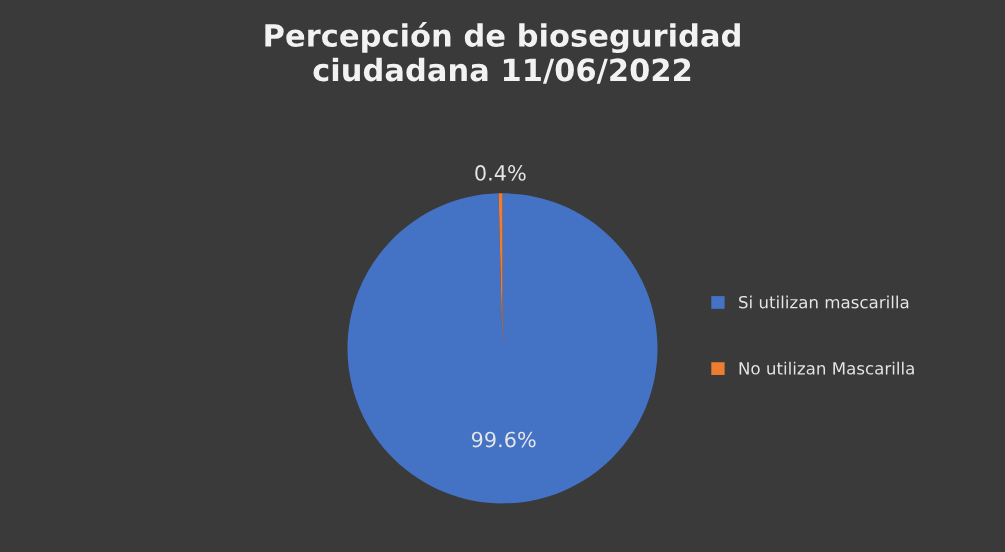 This screenshot has height=552, width=1005. I want to click on legend-label: No utilizan Mascarilla, so click(826, 368).